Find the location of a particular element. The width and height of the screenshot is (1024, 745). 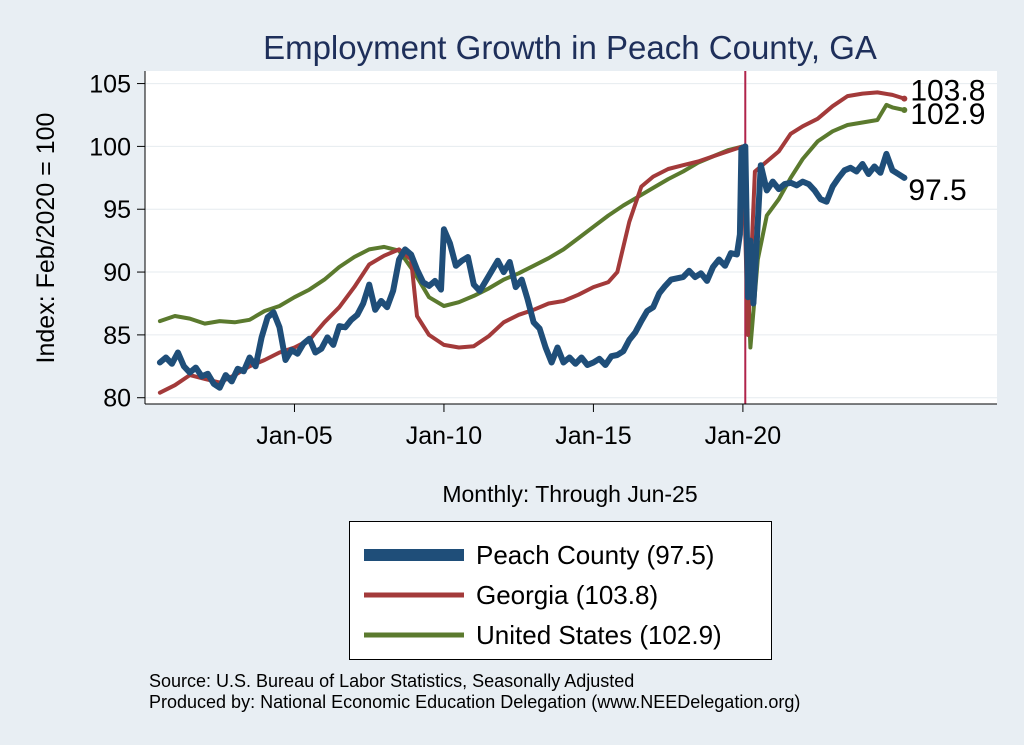

legend-item-georgia: Georgia (103.8) is located at coordinates (511, 595).